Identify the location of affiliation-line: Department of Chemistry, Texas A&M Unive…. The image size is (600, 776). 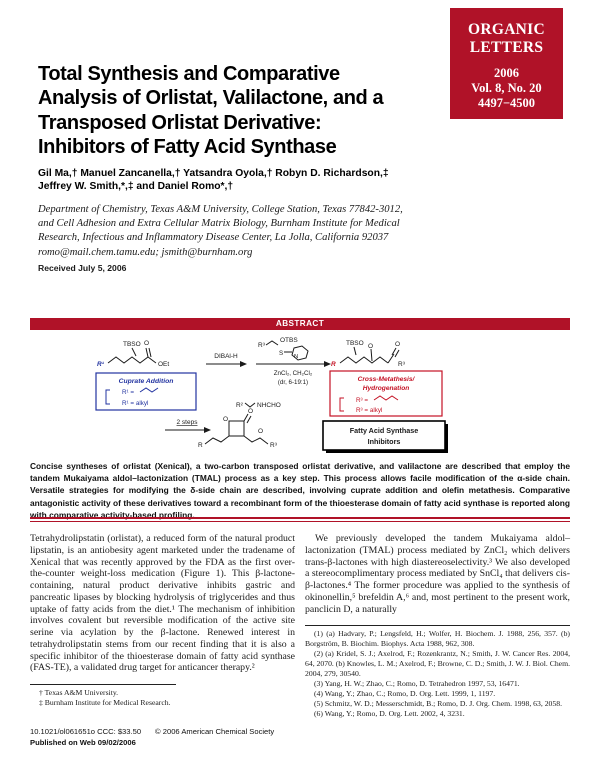
(220, 209).